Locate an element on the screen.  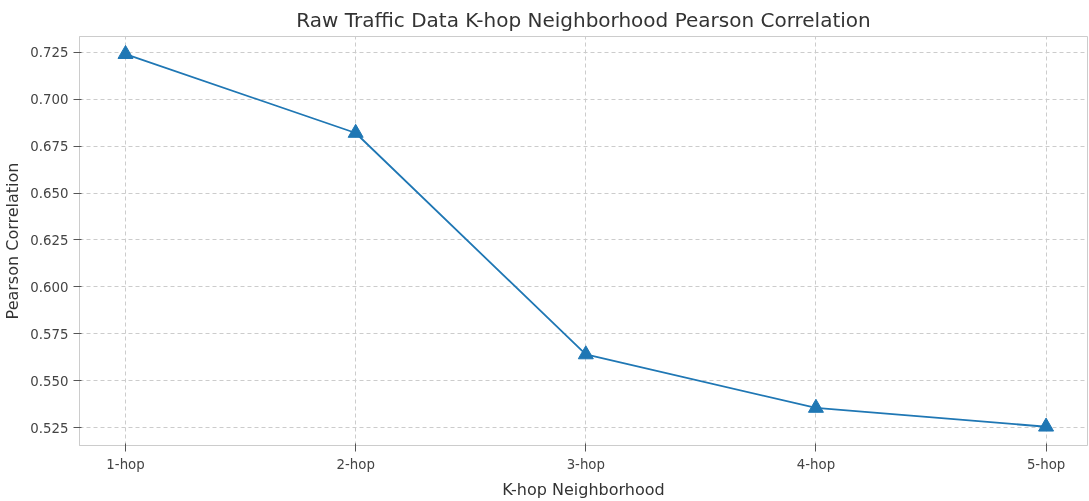
y-tick-label: 0.525 is located at coordinates (49, 428).